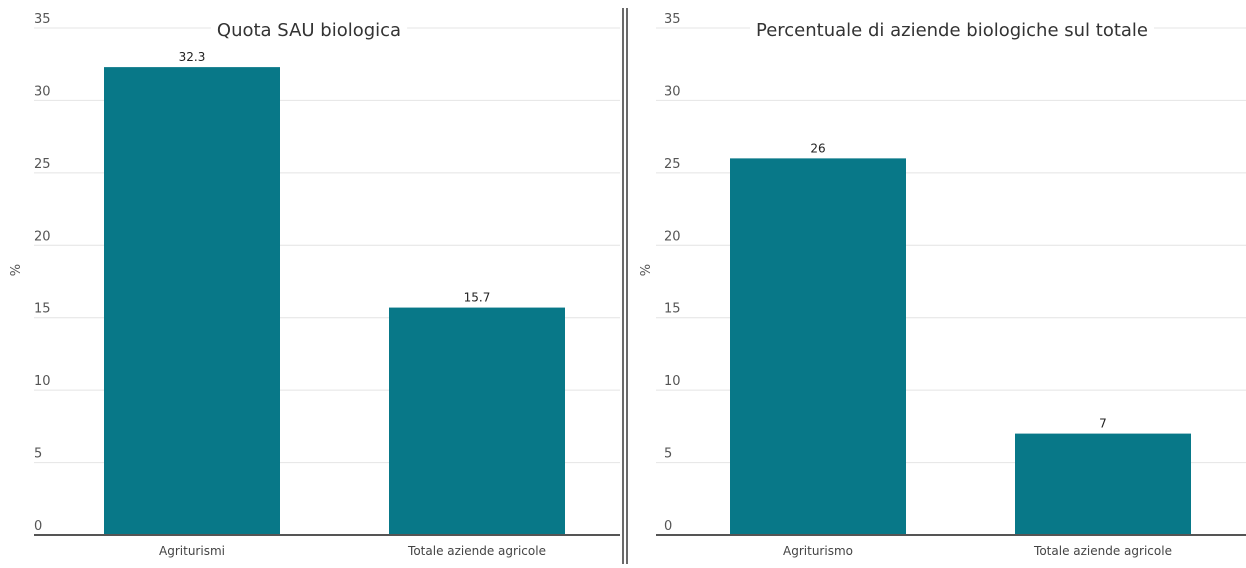 Image resolution: width=1246 pixels, height=568 pixels. Describe the element at coordinates (817, 148) in the screenshot. I see `bar-data-label: 26` at that location.